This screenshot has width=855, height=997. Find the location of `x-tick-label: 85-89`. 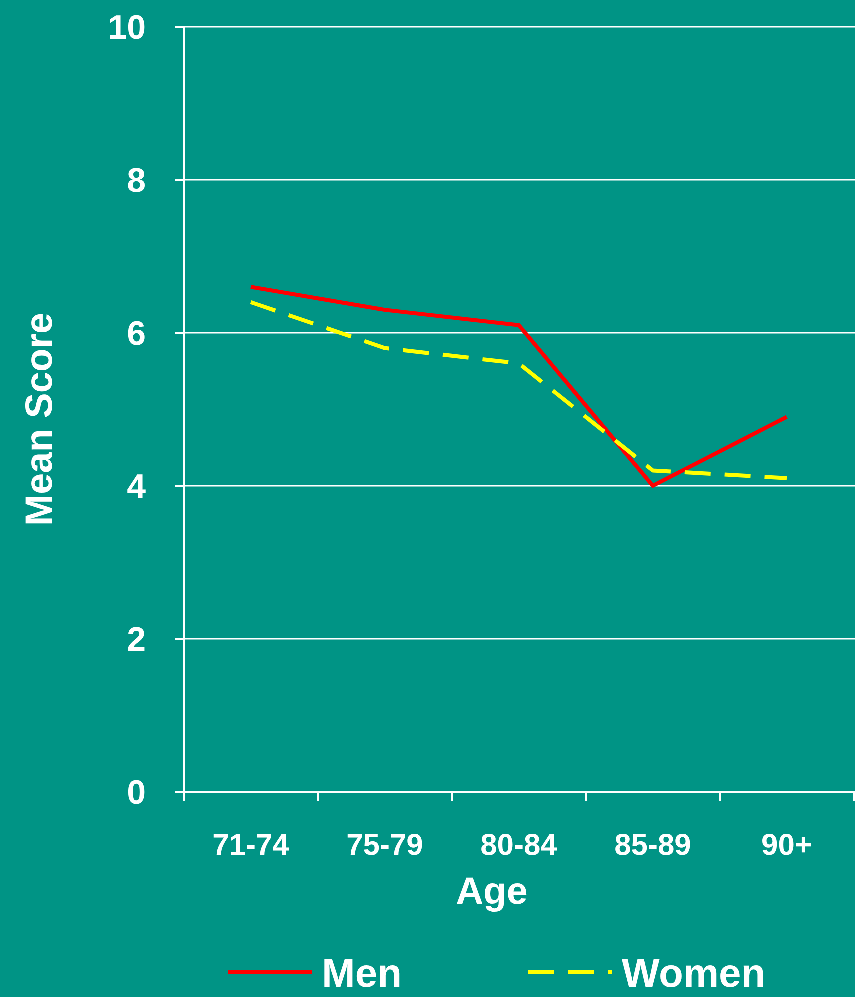

x-tick-label: 85-89 is located at coordinates (653, 845).